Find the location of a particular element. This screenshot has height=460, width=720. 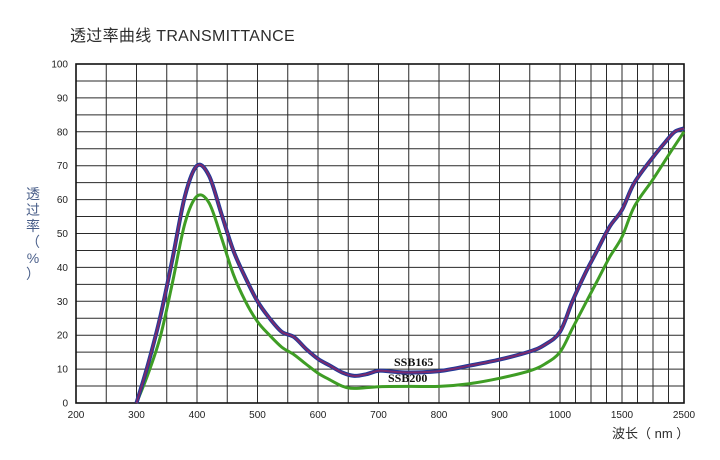

x-tick-label: 1500 is located at coordinates (622, 415).